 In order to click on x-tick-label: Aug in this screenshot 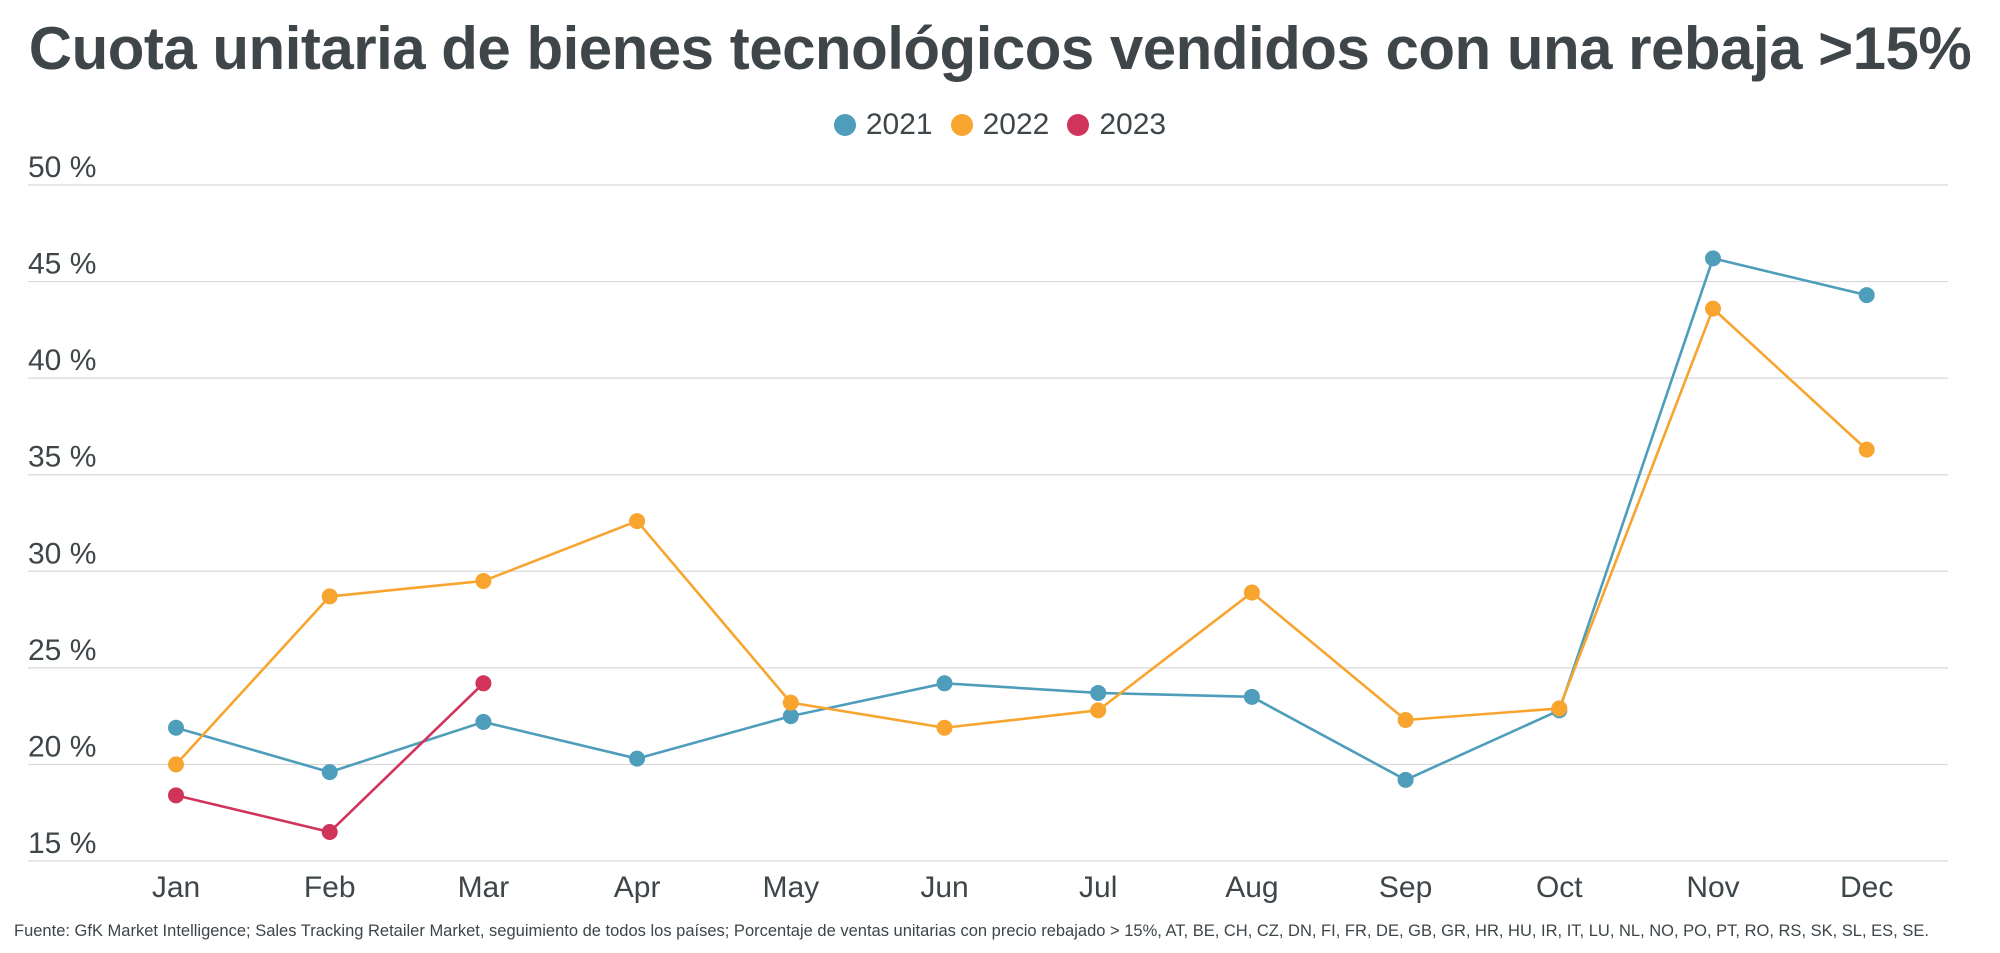, I will do `click(1251, 887)`.